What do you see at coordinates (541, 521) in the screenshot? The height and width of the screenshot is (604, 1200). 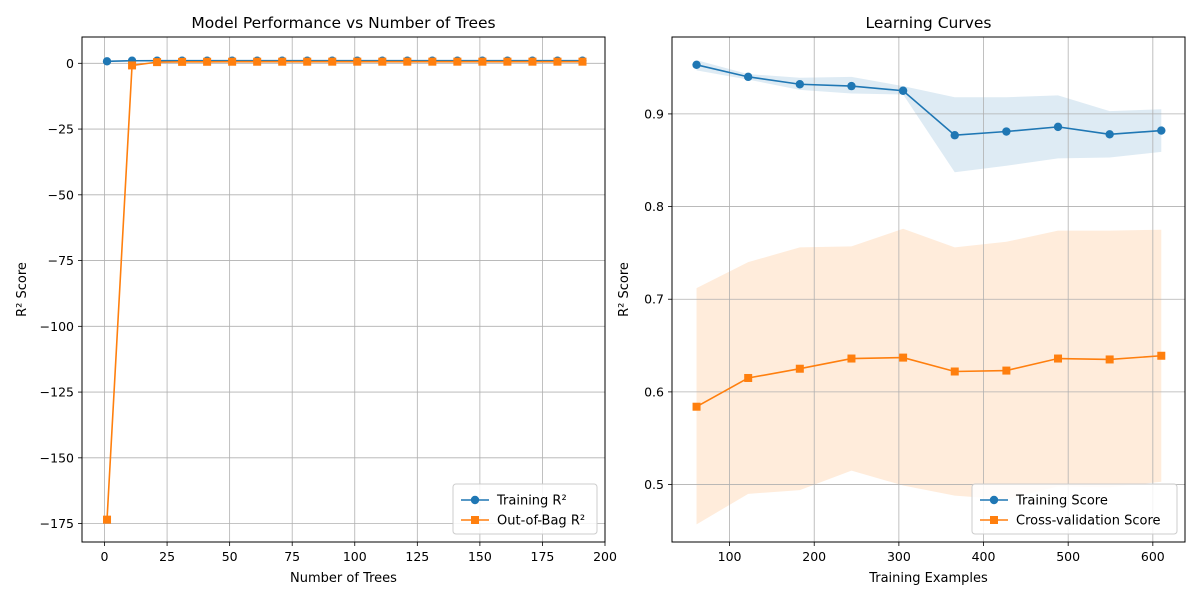 I see `legend-label: Out-of-Bag R²` at bounding box center [541, 521].